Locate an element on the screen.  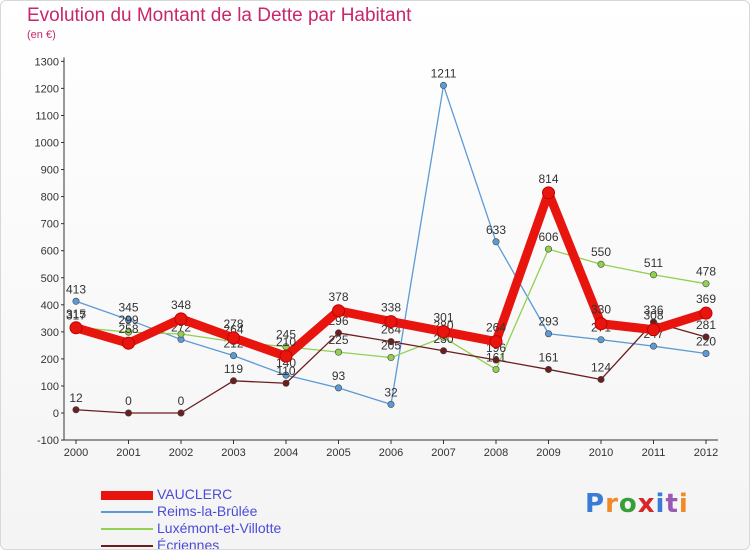
data-label: 301 is located at coordinates (443, 318).